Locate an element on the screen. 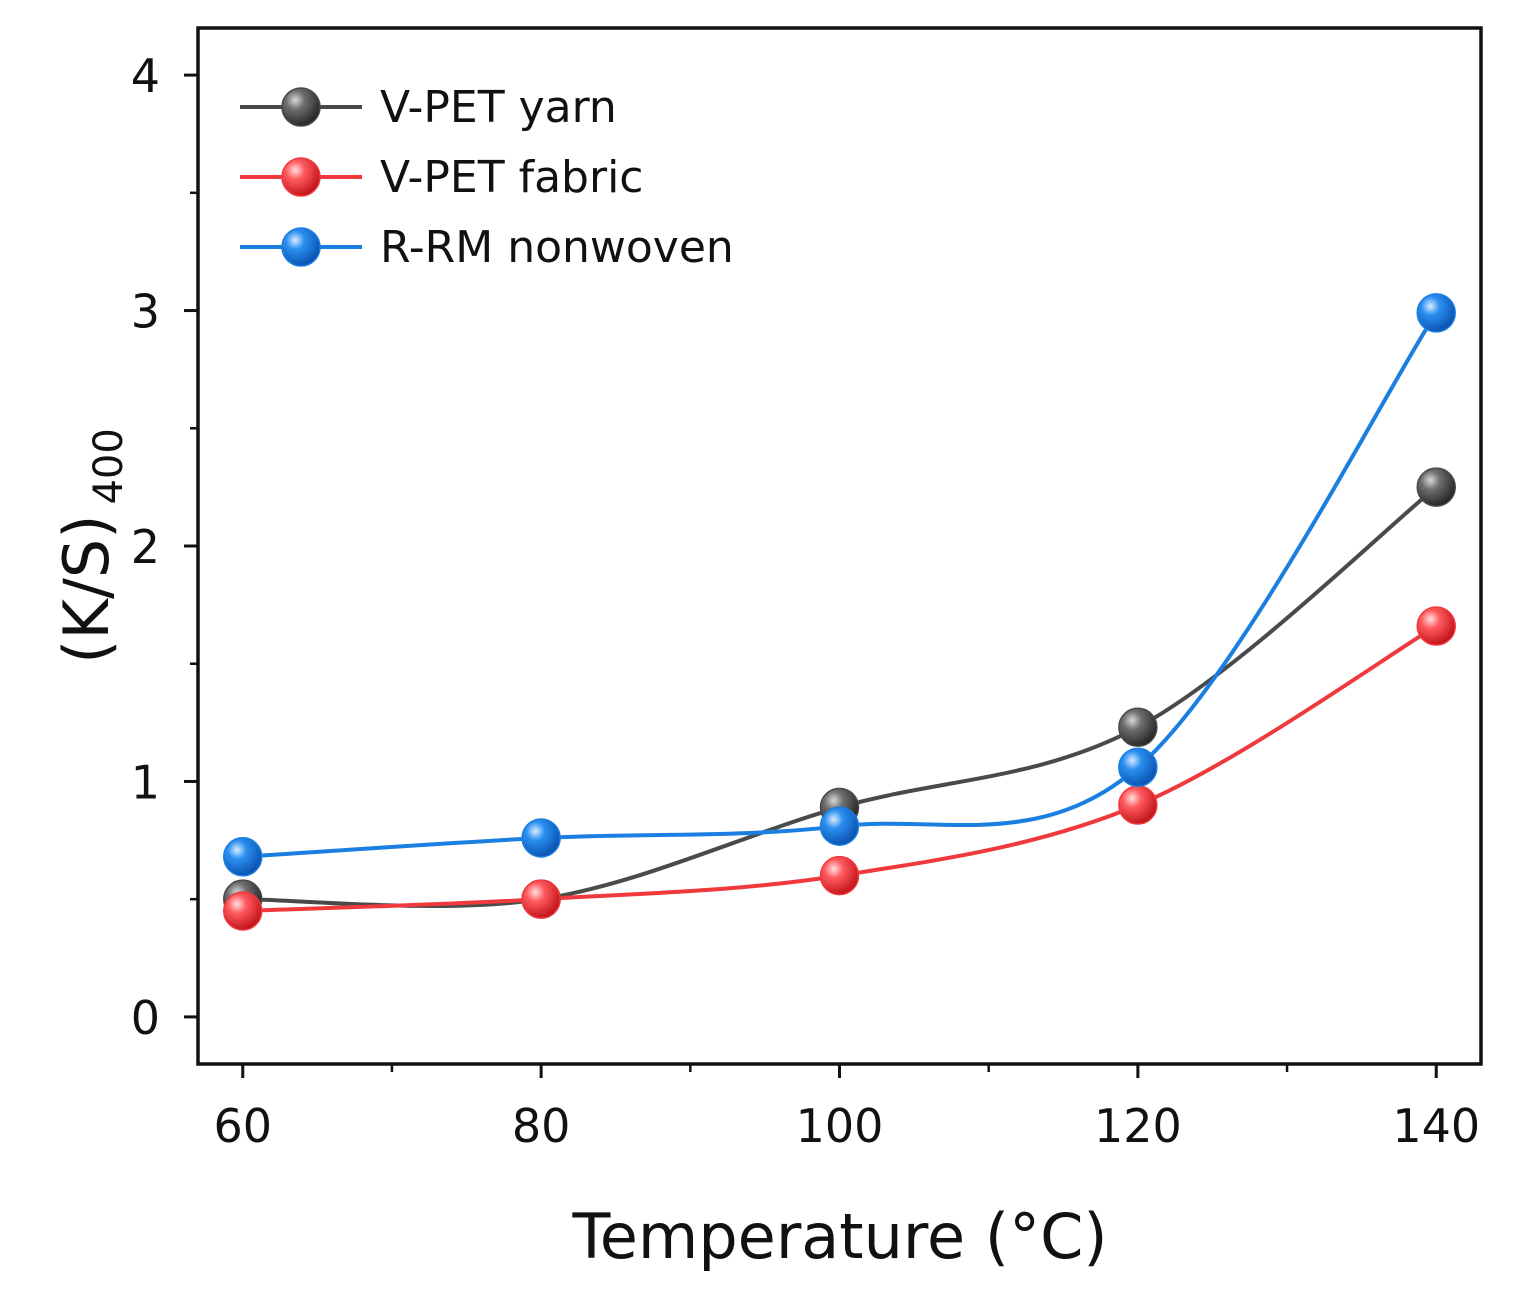 This screenshot has width=1518, height=1304. y-tick-label: 2 is located at coordinates (145, 547).